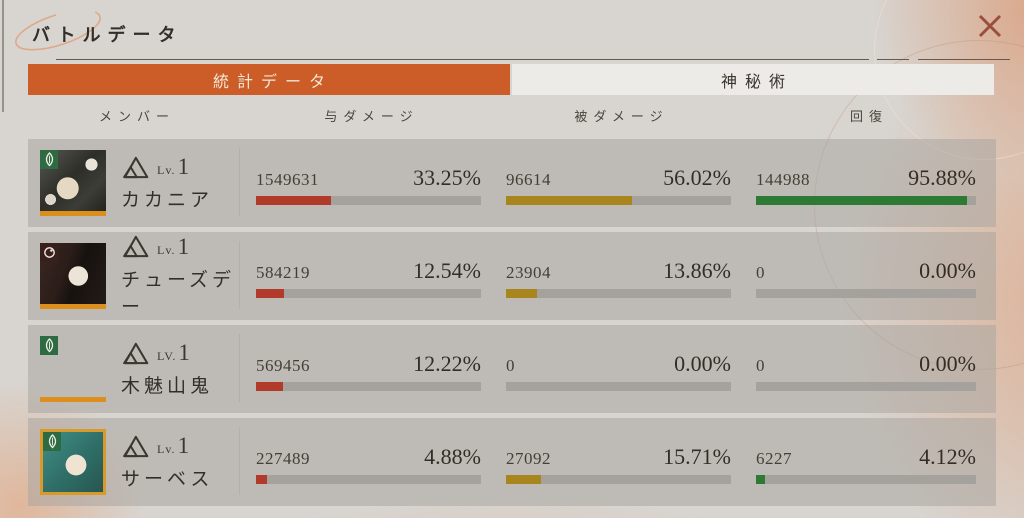 Image resolution: width=1024 pixels, height=518 pixels. I want to click on tab-bar: 統計データ 神秘術, so click(511, 79).